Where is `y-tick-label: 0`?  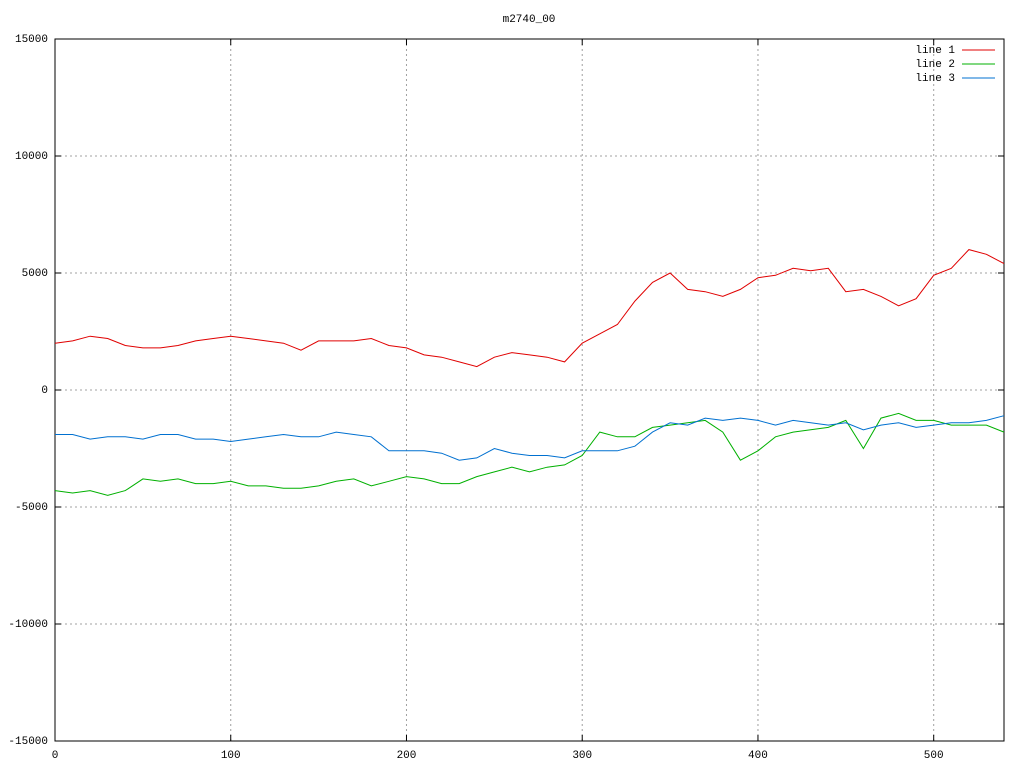 y-tick-label: 0 is located at coordinates (44, 391).